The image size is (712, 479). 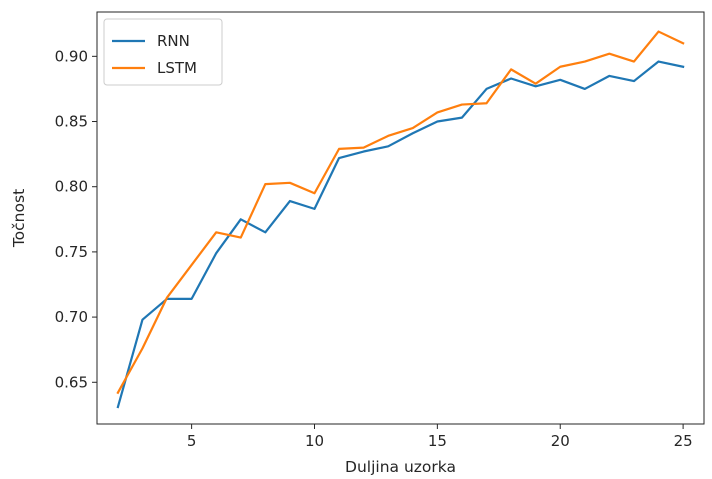 I want to click on y-tick-label: 0.65, so click(x=71, y=382).